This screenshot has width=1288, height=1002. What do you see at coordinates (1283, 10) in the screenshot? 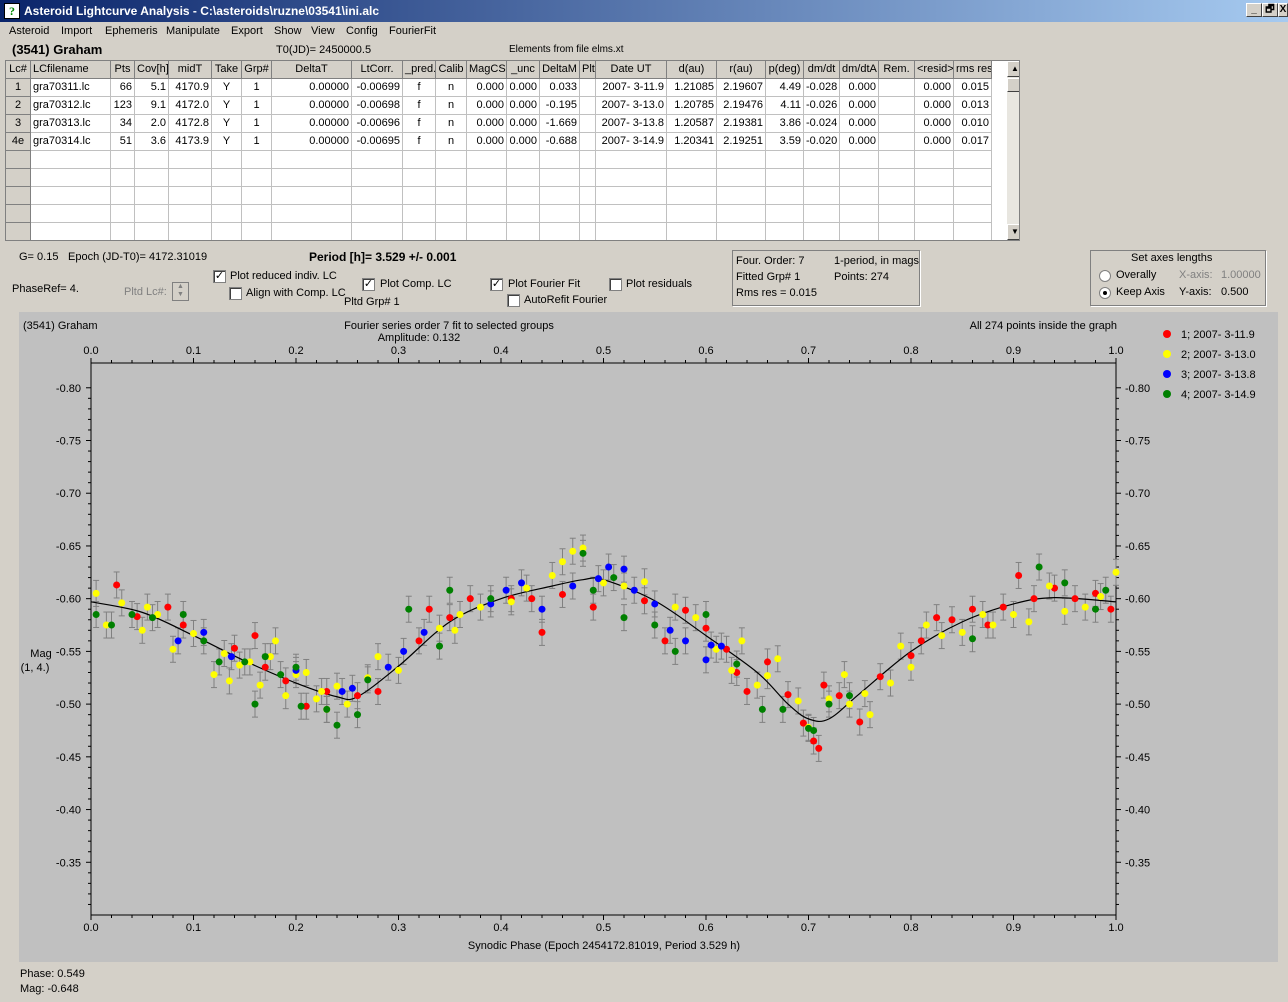
I see `close-button: X` at bounding box center [1283, 10].